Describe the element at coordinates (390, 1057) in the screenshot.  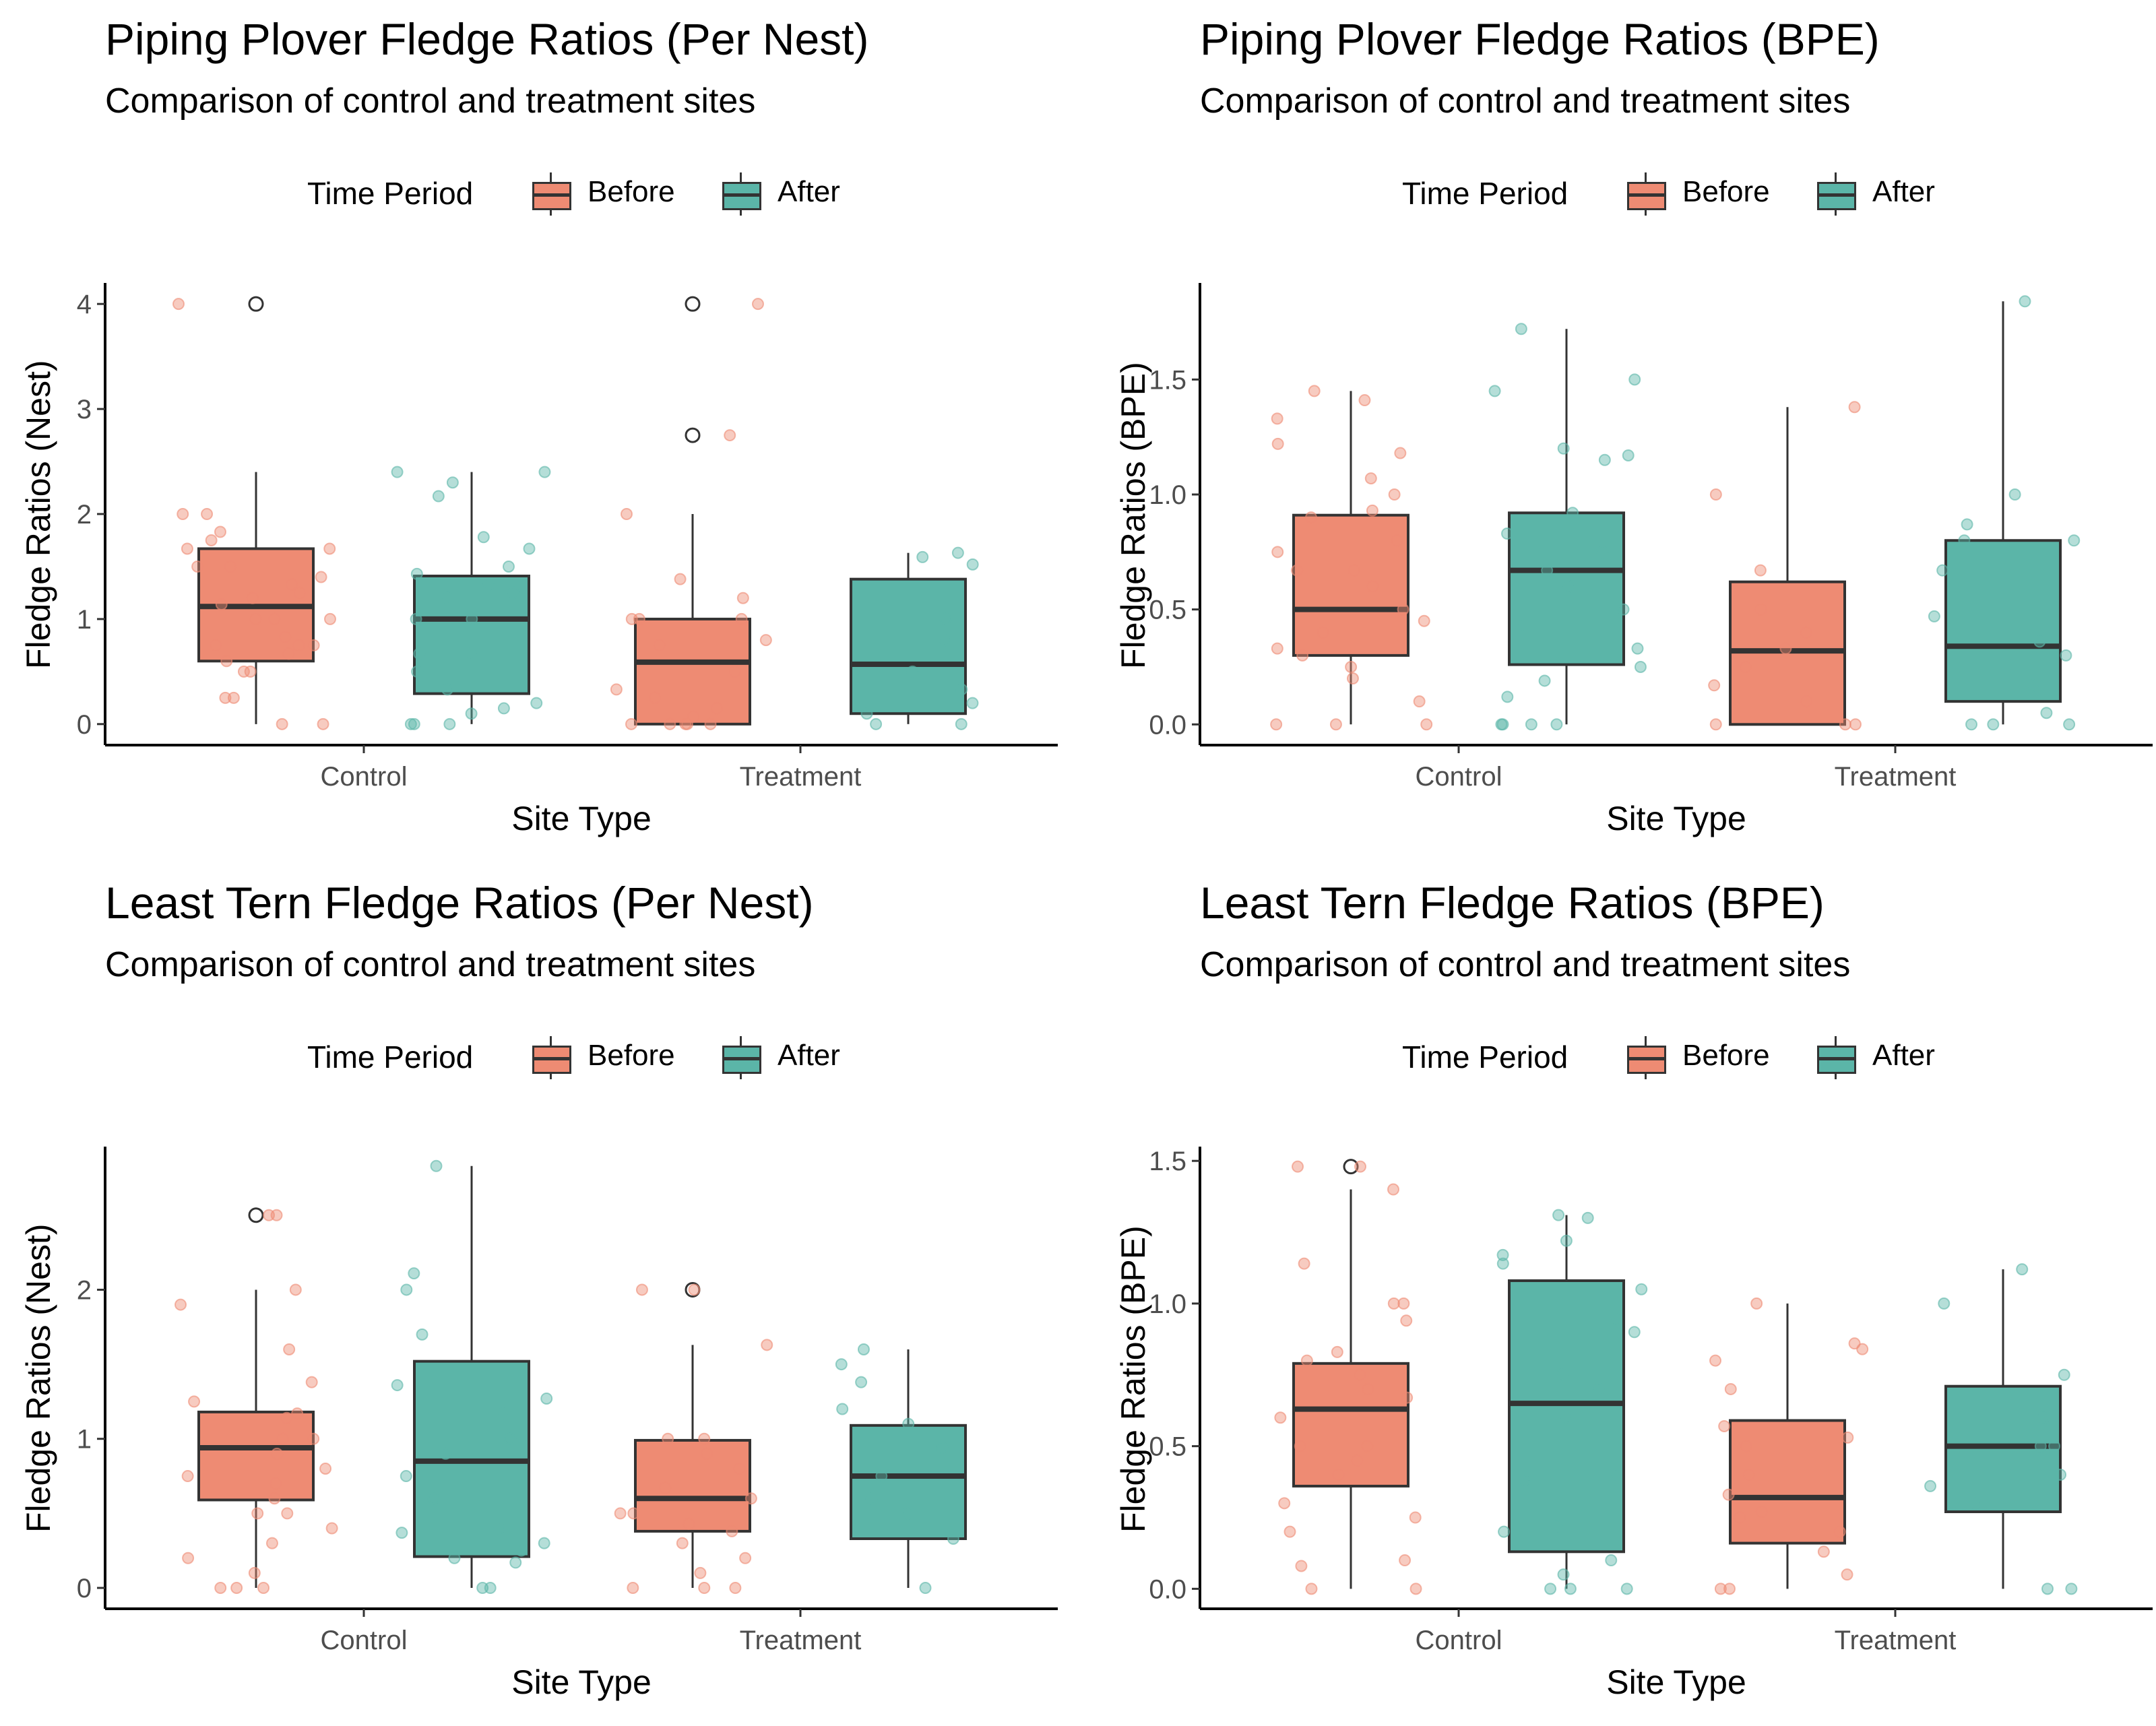
I see `legend-title: Time Period` at that location.